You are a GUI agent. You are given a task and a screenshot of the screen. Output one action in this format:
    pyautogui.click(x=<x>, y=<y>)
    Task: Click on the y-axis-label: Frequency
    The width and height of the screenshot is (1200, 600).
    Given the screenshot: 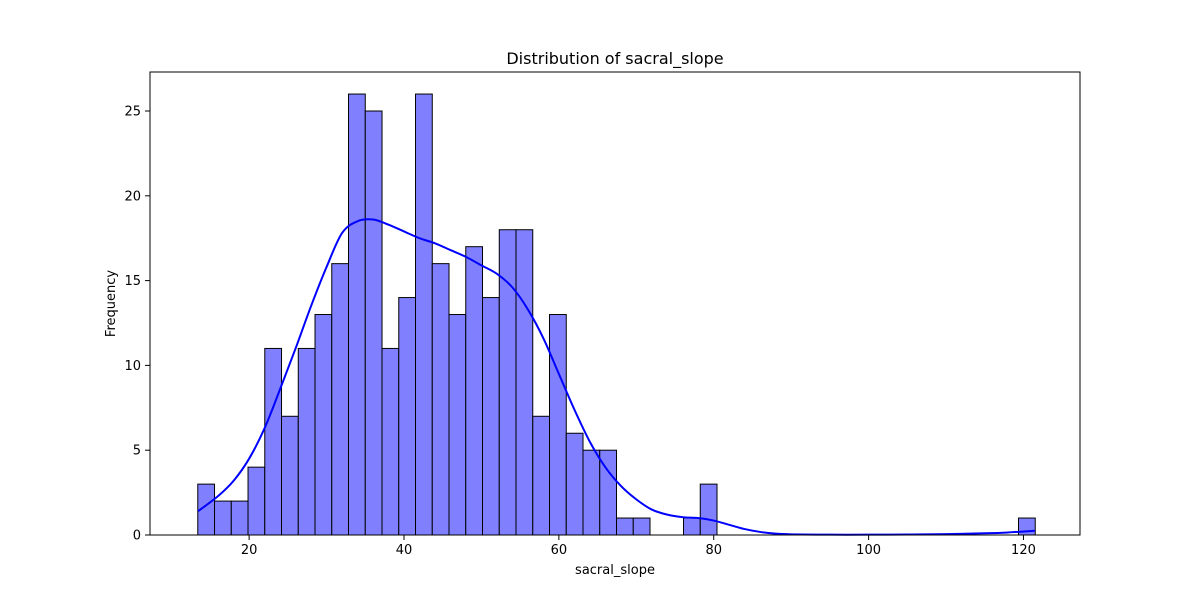 What is the action you would take?
    pyautogui.click(x=111, y=303)
    